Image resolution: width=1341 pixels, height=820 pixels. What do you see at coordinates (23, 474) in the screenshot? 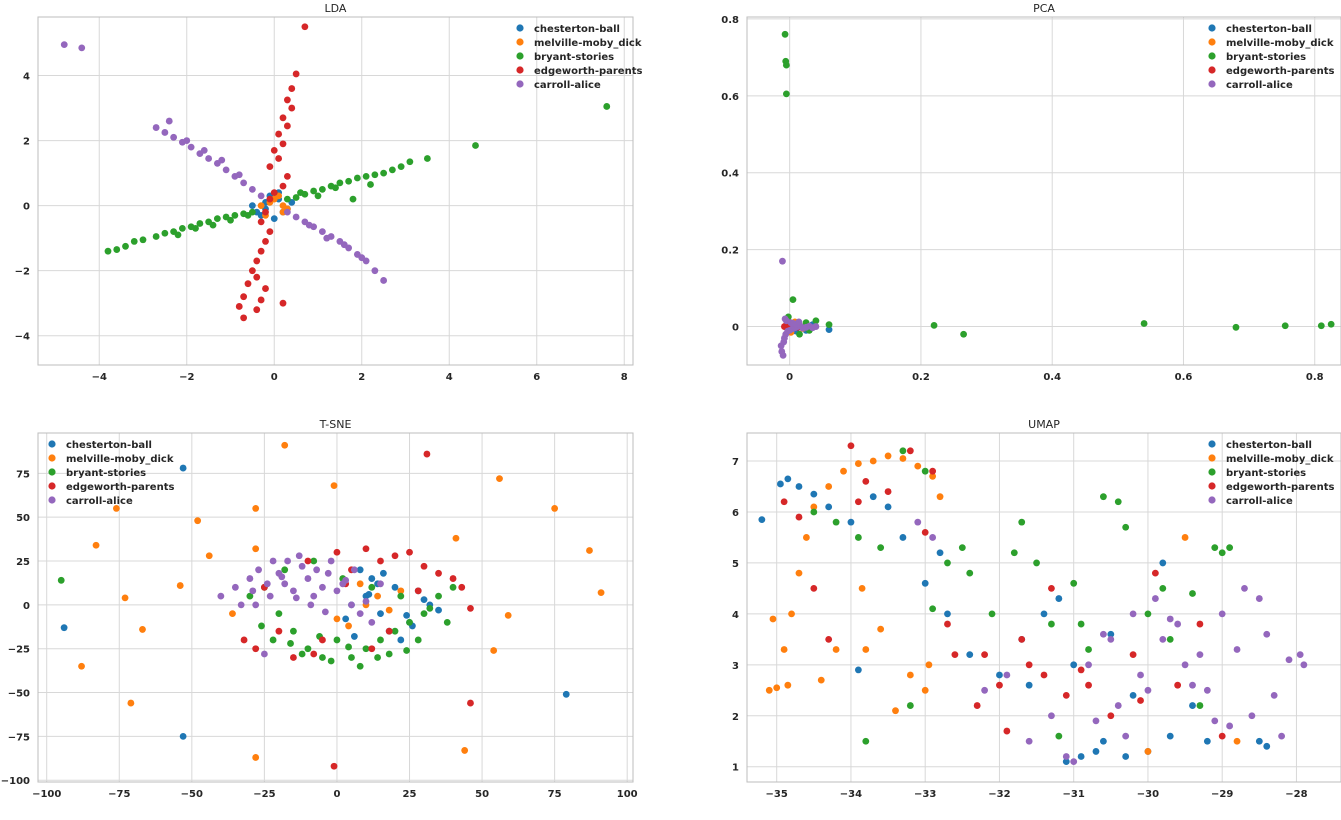
I see `y-tick-label: 75` at bounding box center [23, 474].